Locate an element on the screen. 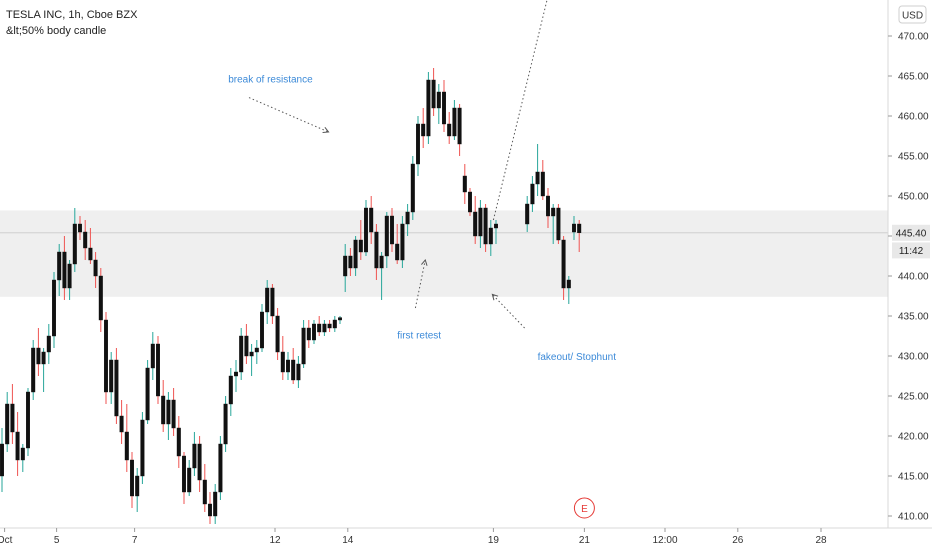  annotation-arrow-head is located at coordinates (495, 297).